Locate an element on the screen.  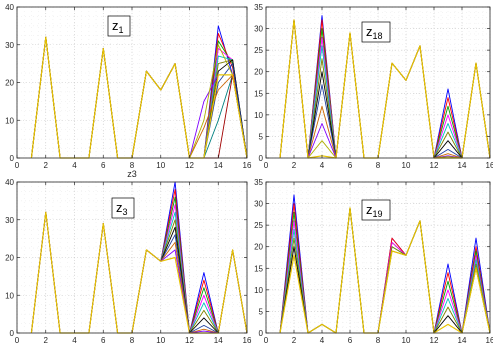
panel-label: z1 is located at coordinates (118, 26).